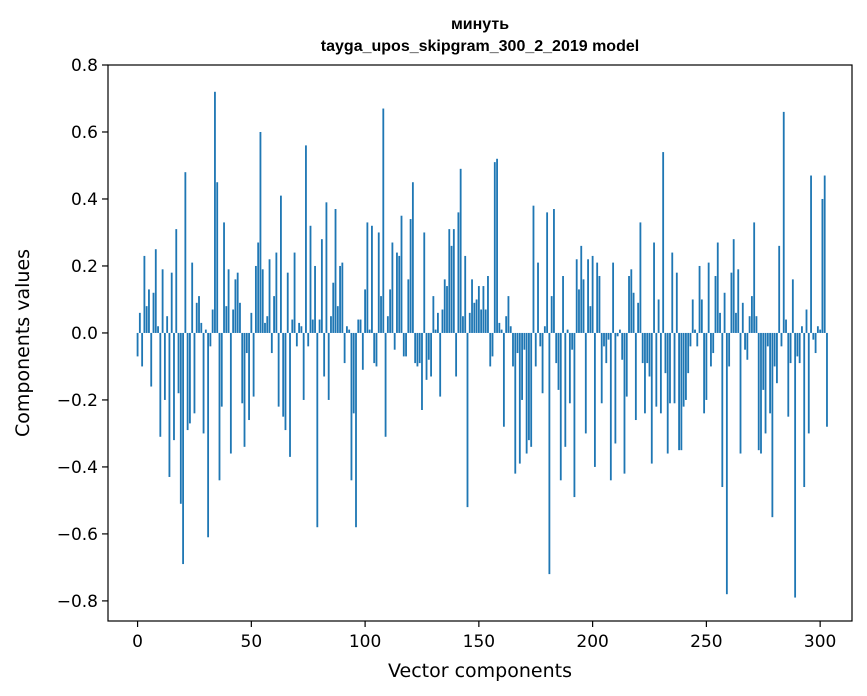 The image size is (867, 696). I want to click on x-tick-label: 300, so click(820, 642).